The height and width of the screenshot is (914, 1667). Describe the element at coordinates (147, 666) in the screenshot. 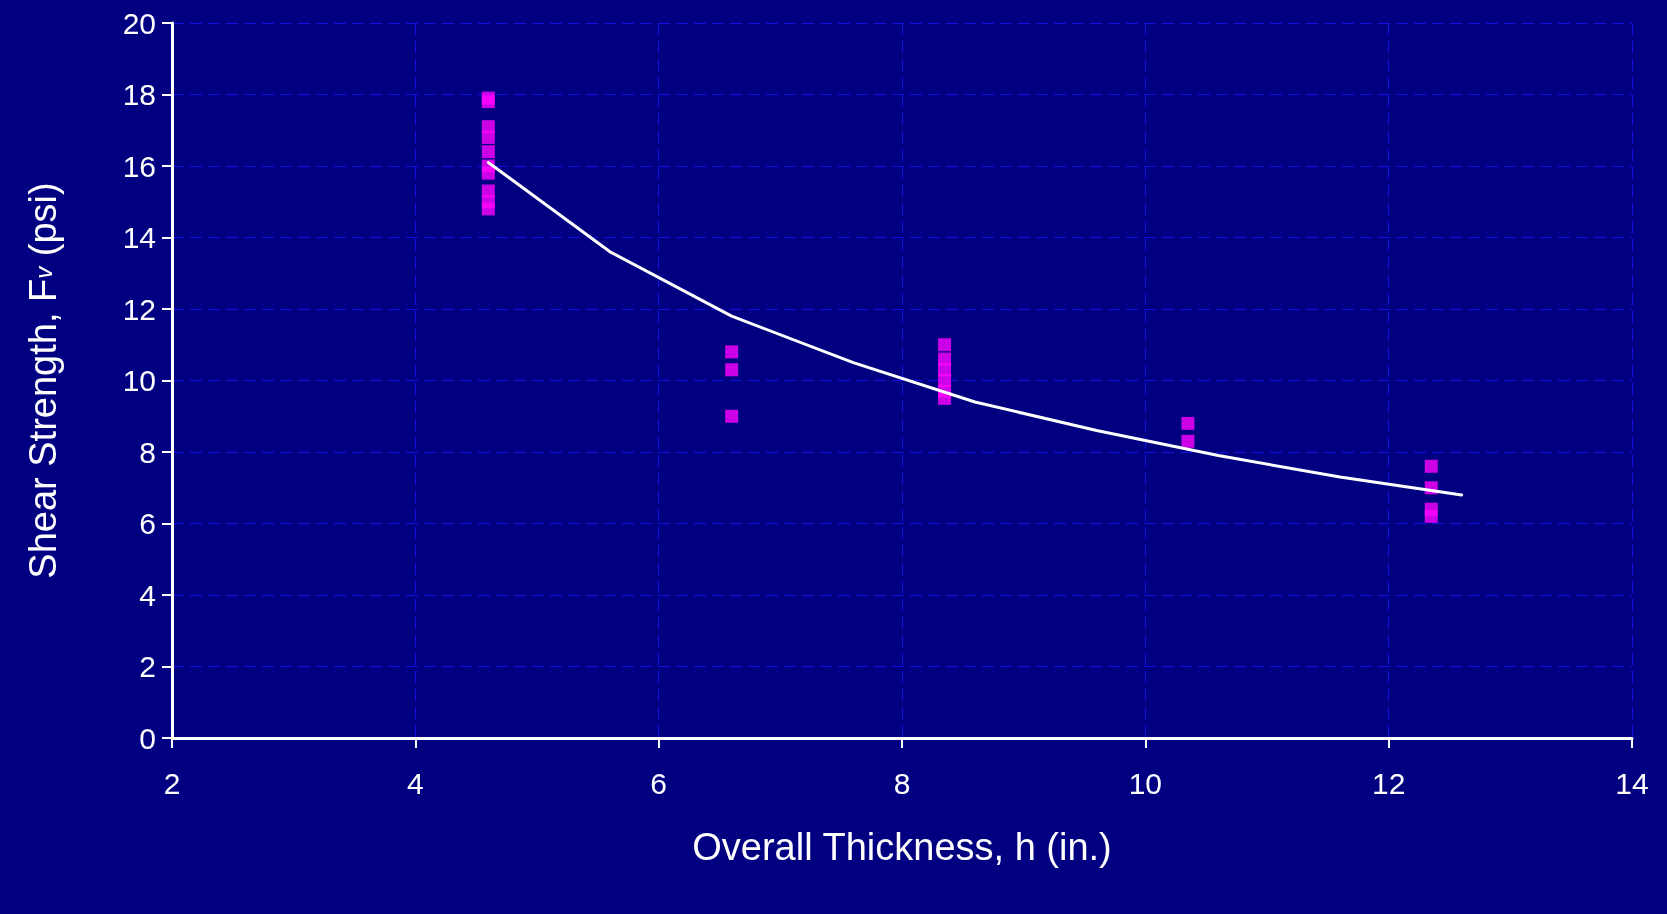

I see `y-tick-label: 2` at that location.